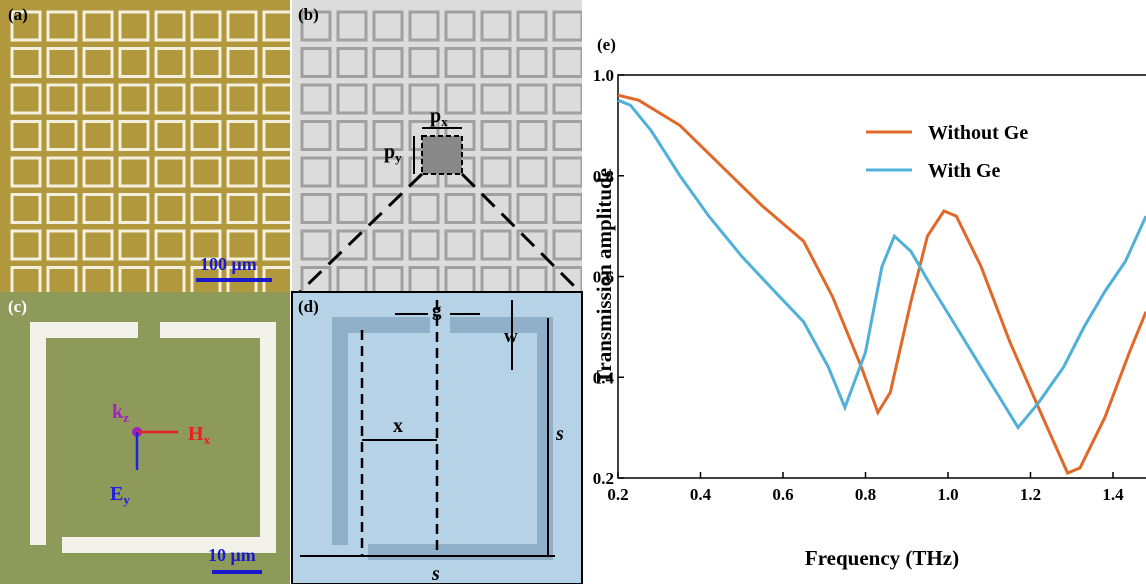 Image resolution: width=1146 pixels, height=584 pixels. I want to click on x-tick-label: 0.4, so click(701, 494).